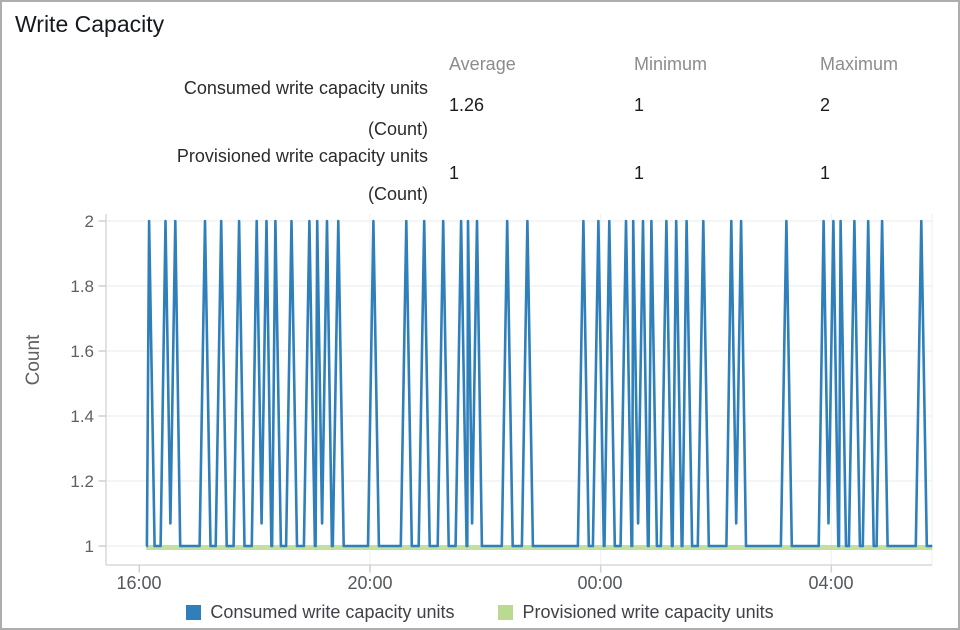 The width and height of the screenshot is (960, 630). What do you see at coordinates (90, 24) in the screenshot?
I see `page-title: Write Capacity` at bounding box center [90, 24].